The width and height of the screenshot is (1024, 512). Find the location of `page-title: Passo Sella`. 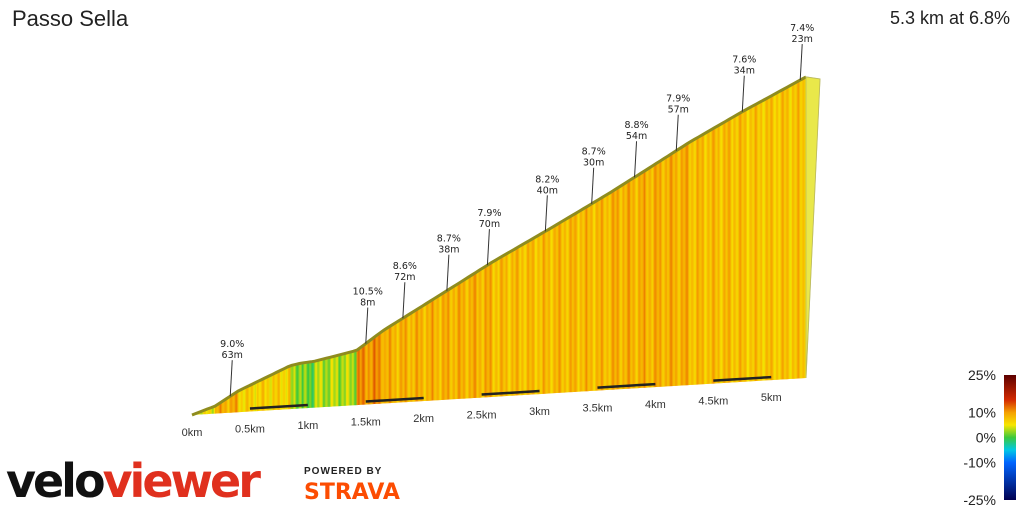

page-title: Passo Sella is located at coordinates (70, 18).